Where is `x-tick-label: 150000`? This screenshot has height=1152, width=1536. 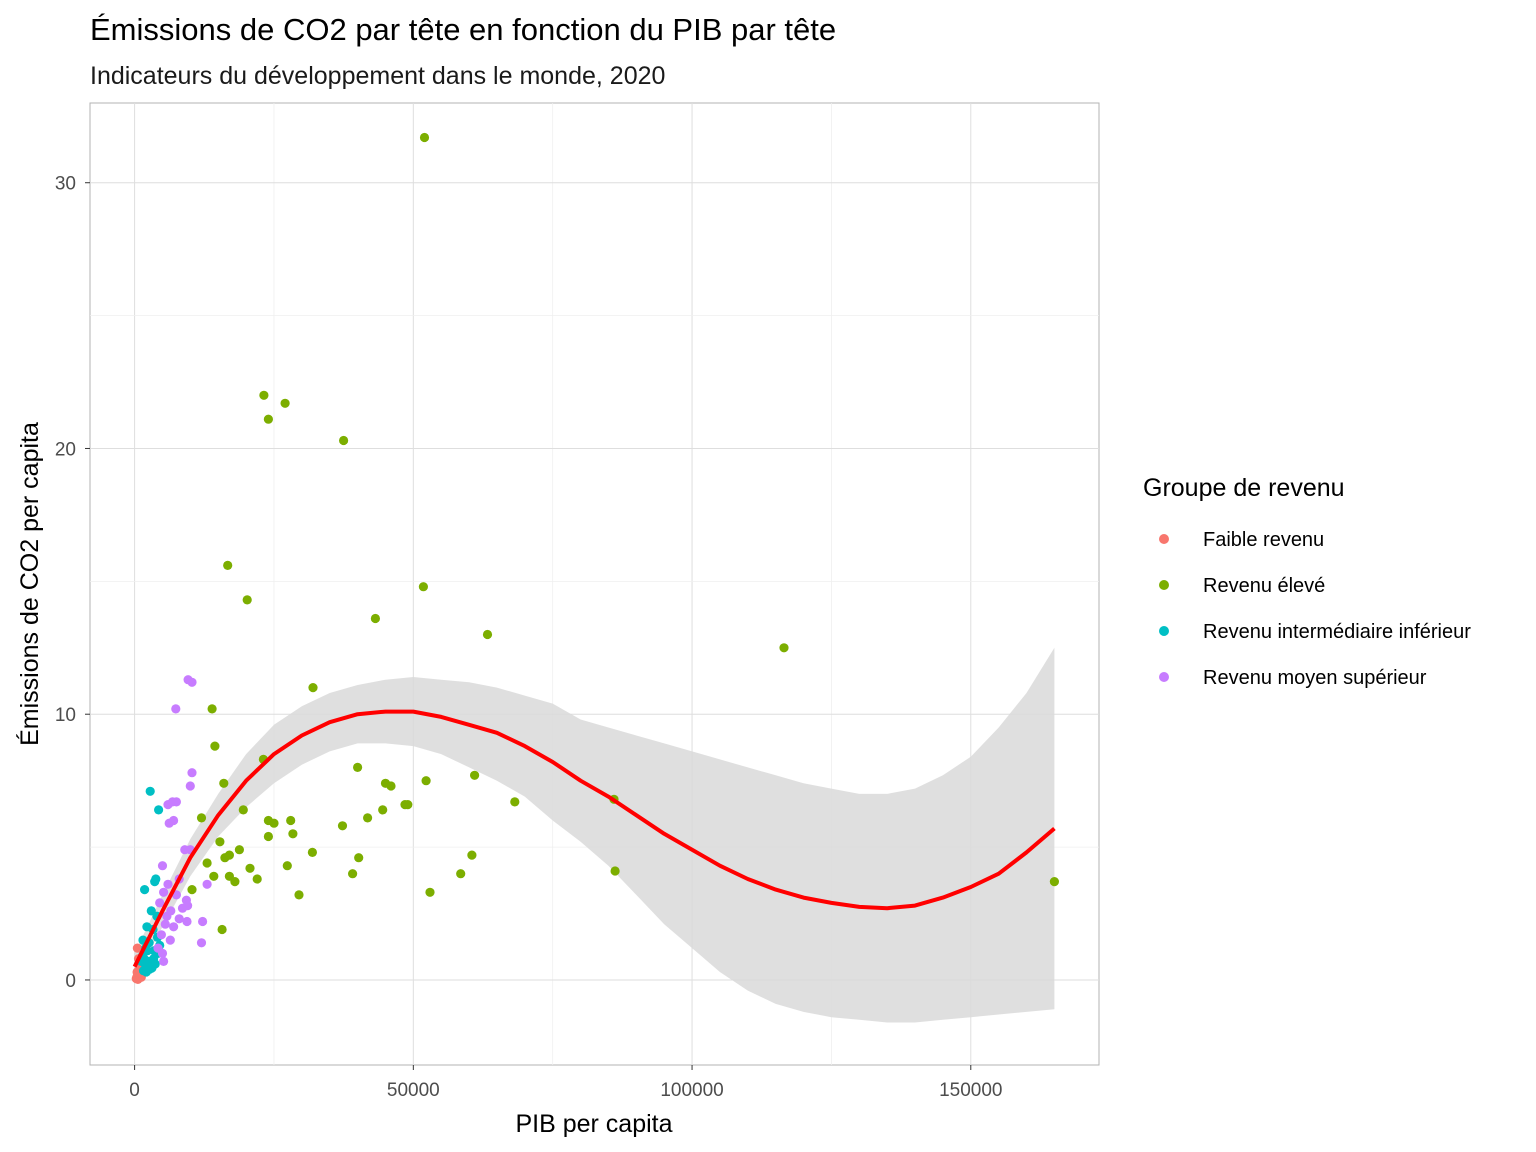 x-tick-label: 150000 is located at coordinates (970, 1090).